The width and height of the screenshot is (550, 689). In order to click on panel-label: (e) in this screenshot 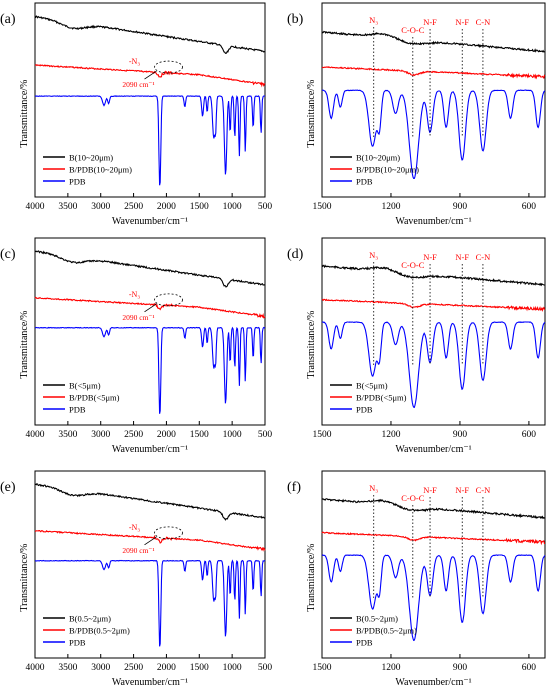, I will do `click(8, 487)`.